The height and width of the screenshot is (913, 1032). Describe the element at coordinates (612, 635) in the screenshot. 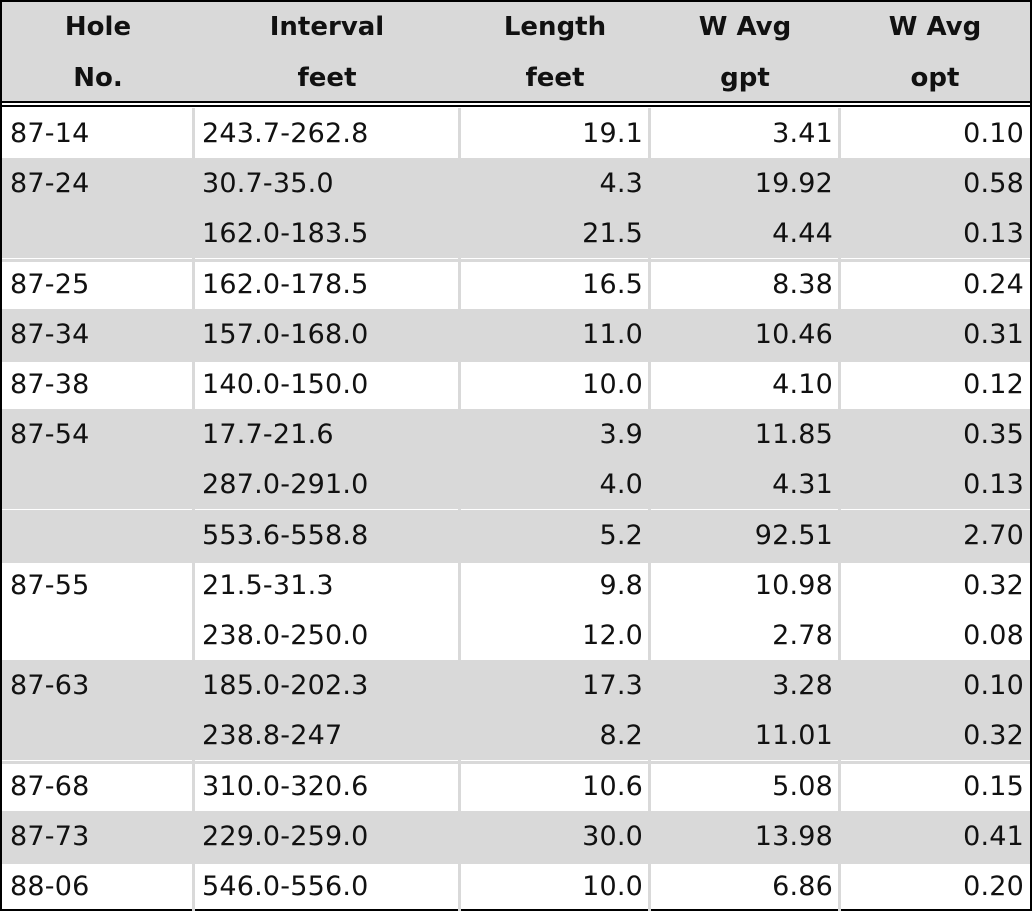

I see `cell-length: 12.0` at that location.